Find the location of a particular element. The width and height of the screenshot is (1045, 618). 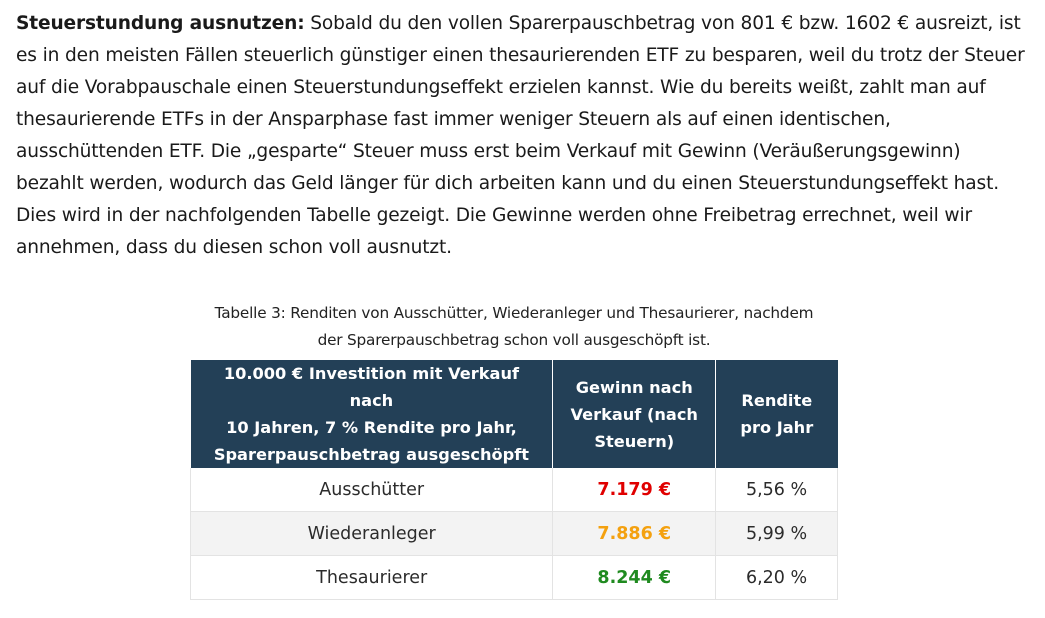

table-row: Thesaurierer 8.244 € 6,20 % is located at coordinates (513, 577).